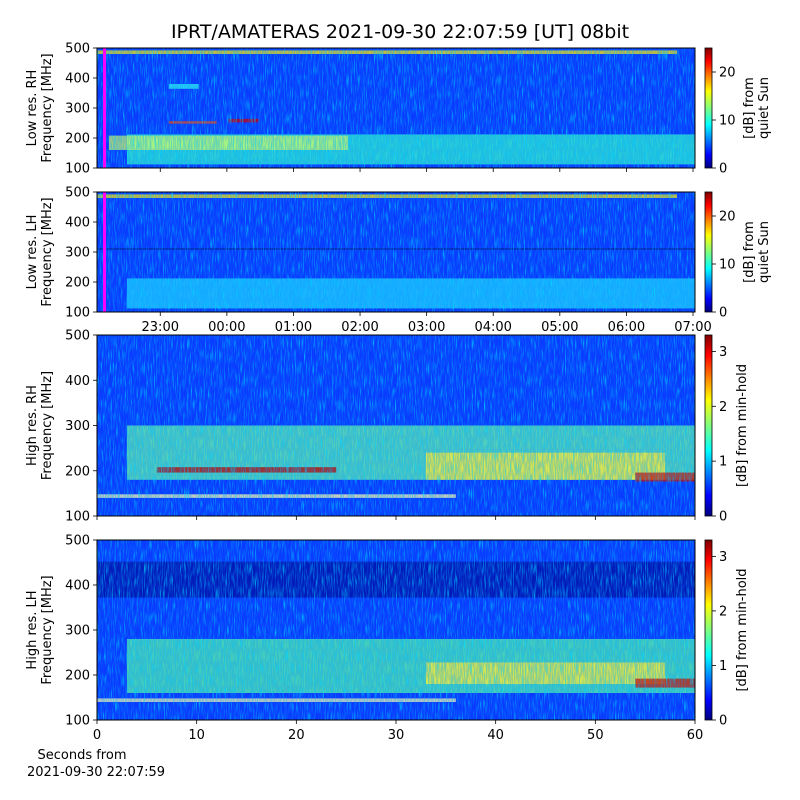 This screenshot has height=800, width=800. I want to click on x-tick-label: 03:00, so click(426, 327).